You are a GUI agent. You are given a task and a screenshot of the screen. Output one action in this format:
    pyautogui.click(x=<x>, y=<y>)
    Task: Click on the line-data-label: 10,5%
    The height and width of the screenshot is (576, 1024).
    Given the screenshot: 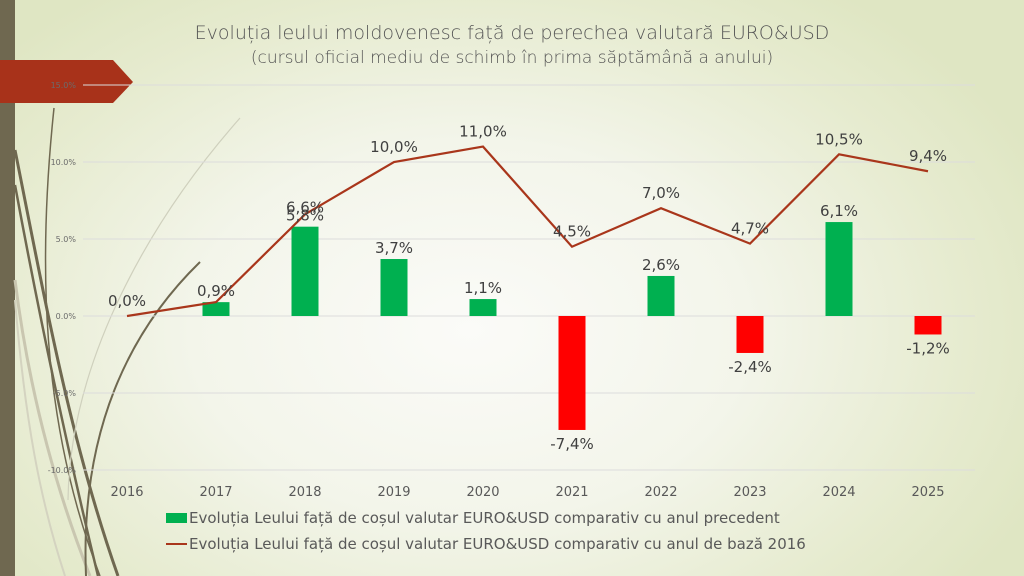 What is the action you would take?
    pyautogui.click(x=839, y=139)
    